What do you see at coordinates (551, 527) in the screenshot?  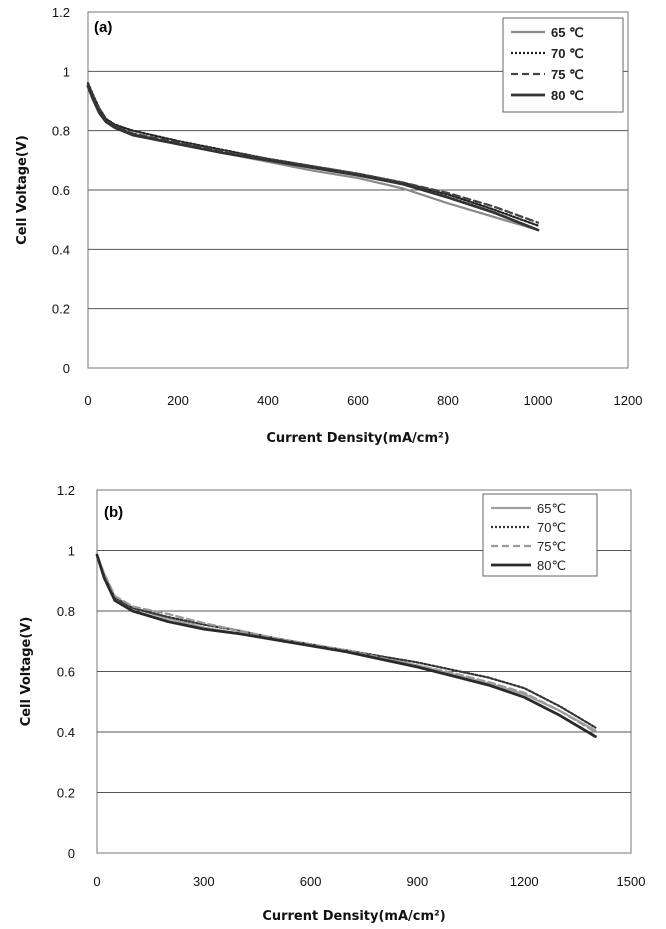 I see `legend-label: 70℃` at bounding box center [551, 527].